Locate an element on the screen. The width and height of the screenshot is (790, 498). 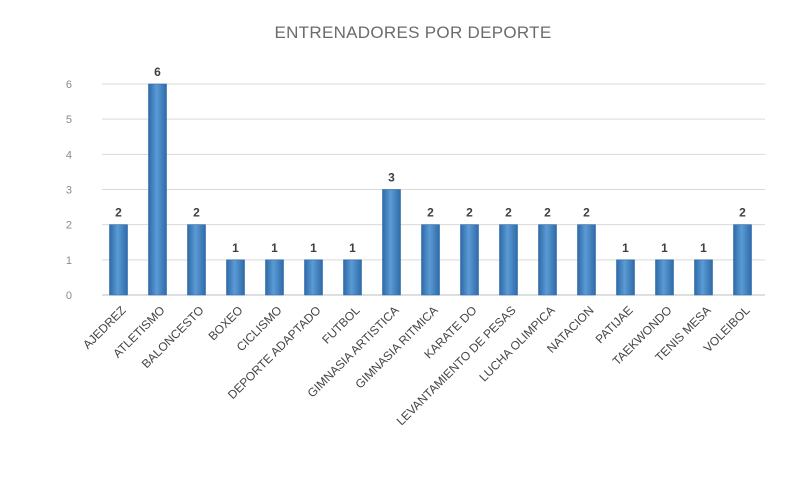
data-label: 3 is located at coordinates (391, 178).